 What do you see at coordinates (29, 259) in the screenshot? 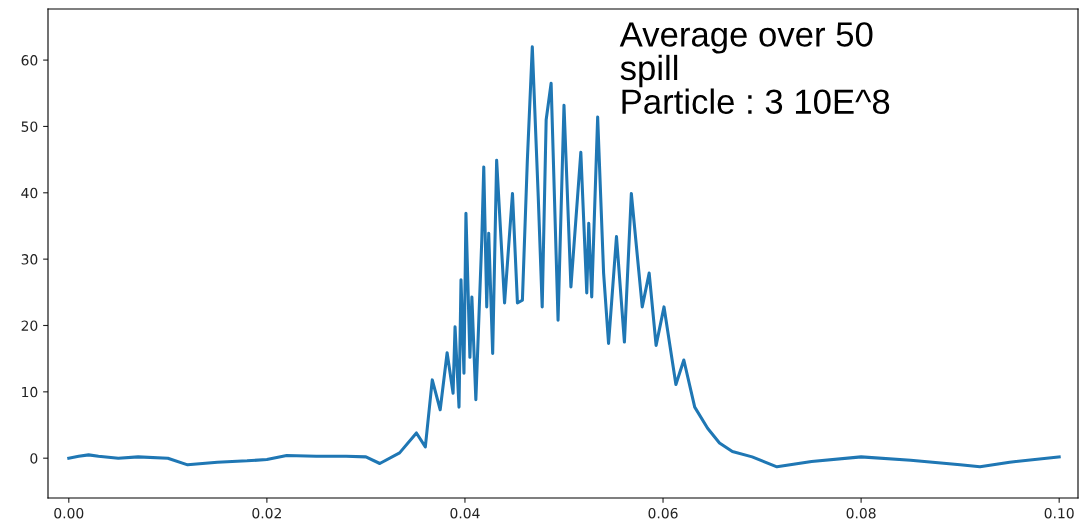
I see `y-tick-label: 30` at bounding box center [29, 259].